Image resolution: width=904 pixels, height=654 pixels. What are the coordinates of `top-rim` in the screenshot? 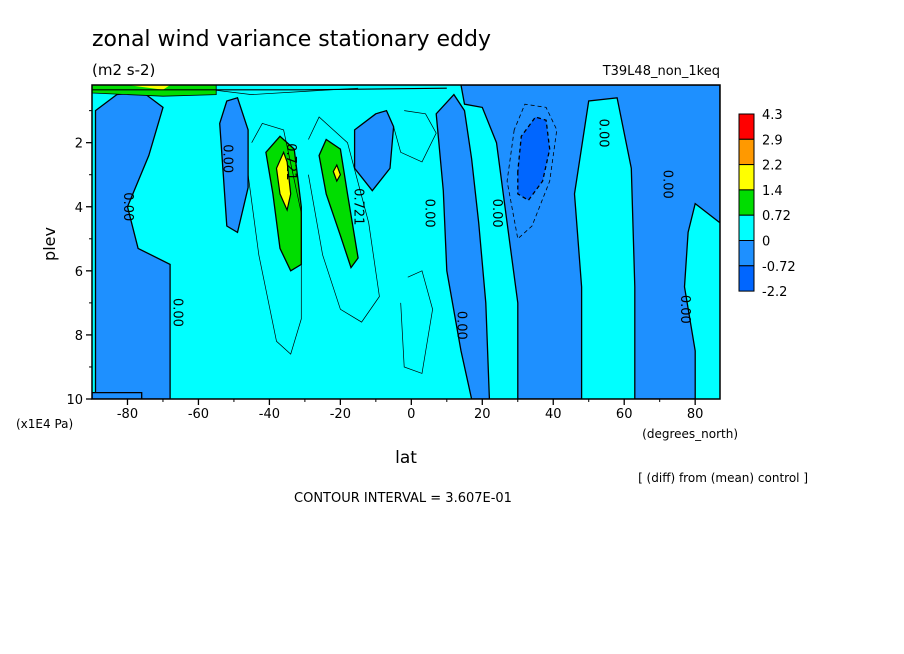 It's located at (154, 91).